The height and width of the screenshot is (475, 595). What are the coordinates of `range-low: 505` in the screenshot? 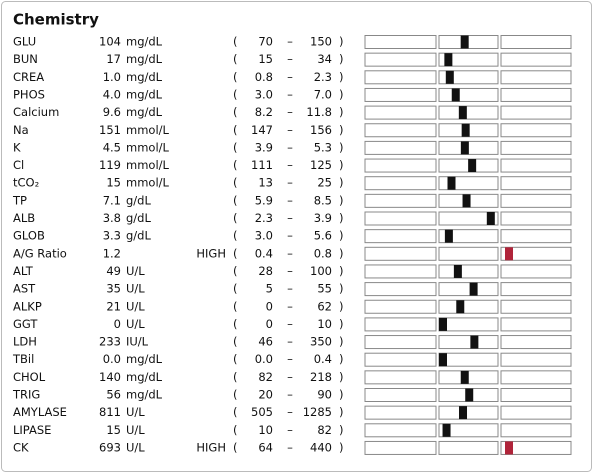 It's located at (262, 412).